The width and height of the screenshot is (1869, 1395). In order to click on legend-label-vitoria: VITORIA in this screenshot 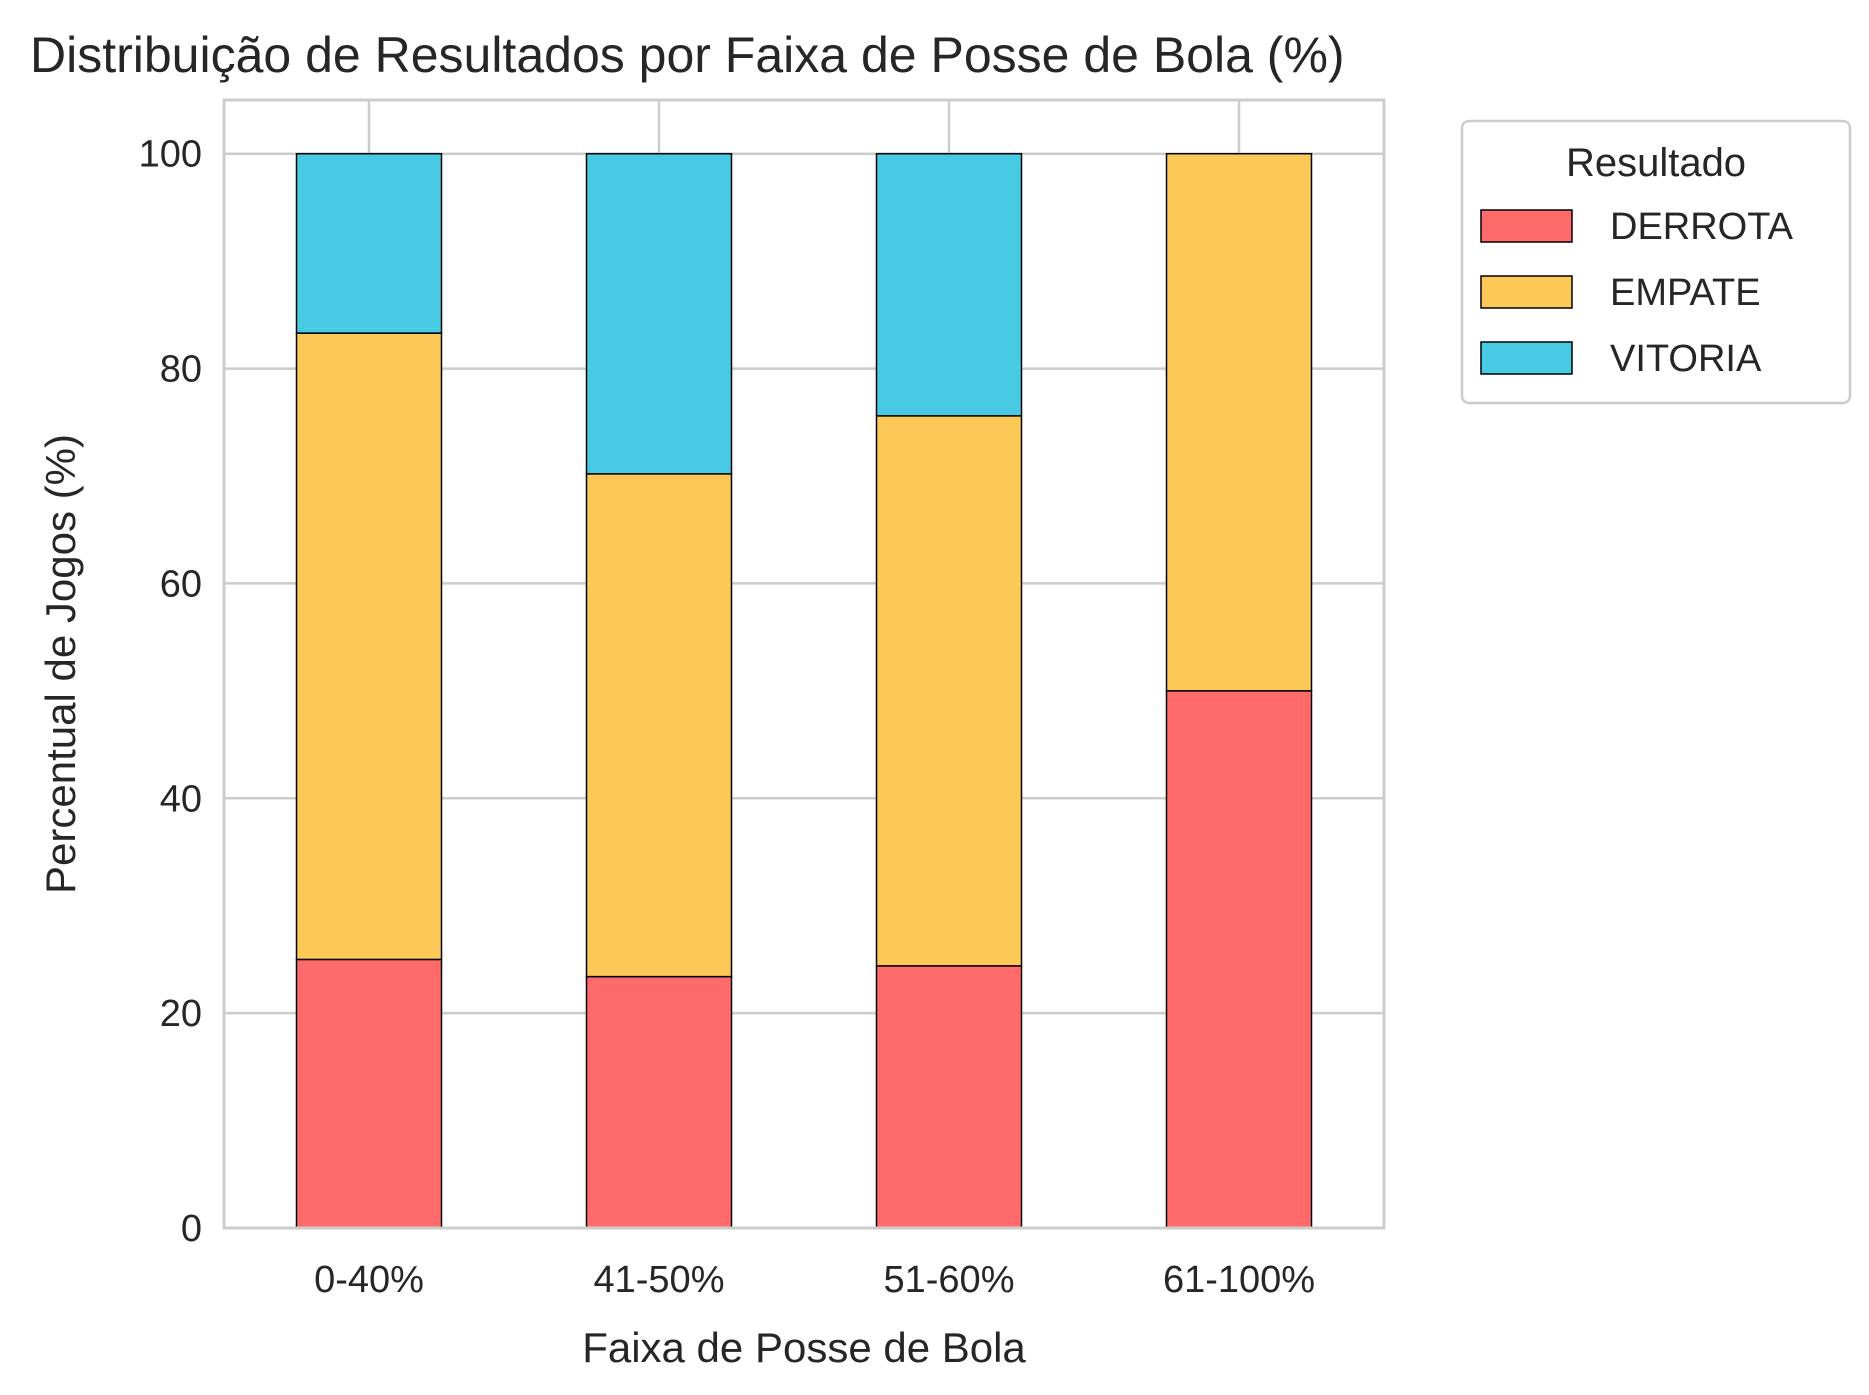, I will do `click(1686, 359)`.